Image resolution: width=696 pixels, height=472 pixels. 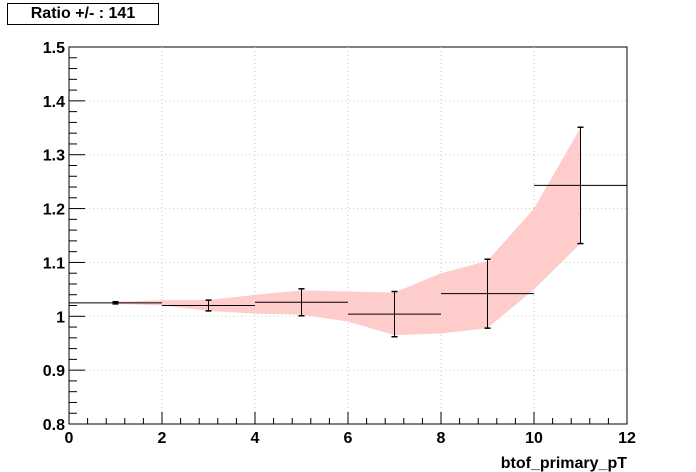 What do you see at coordinates (54, 263) in the screenshot?
I see `y-tick-label: 1.1` at bounding box center [54, 263].